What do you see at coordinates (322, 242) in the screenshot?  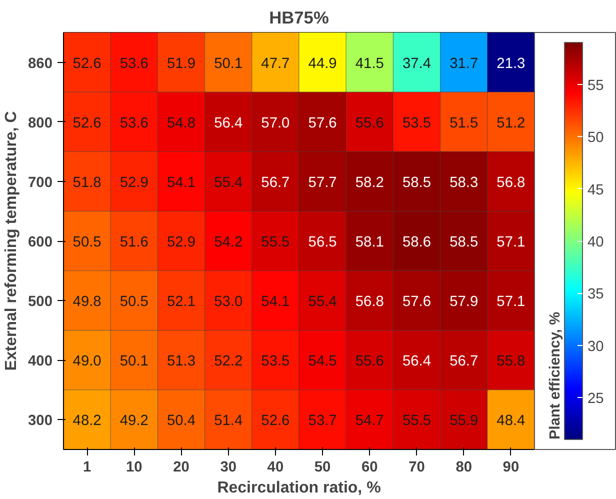 I see `data-label: 56.5` at bounding box center [322, 242].